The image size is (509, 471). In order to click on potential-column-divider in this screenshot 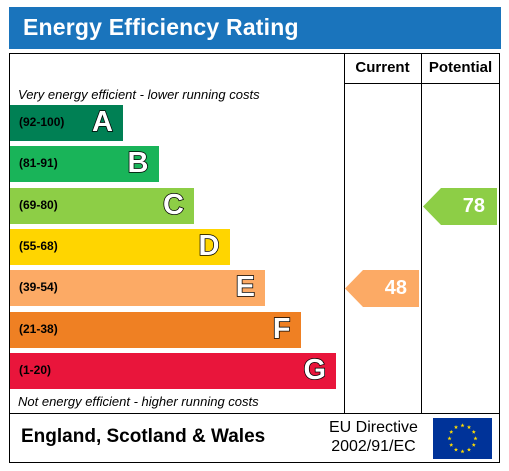, I will do `click(421, 233)`.